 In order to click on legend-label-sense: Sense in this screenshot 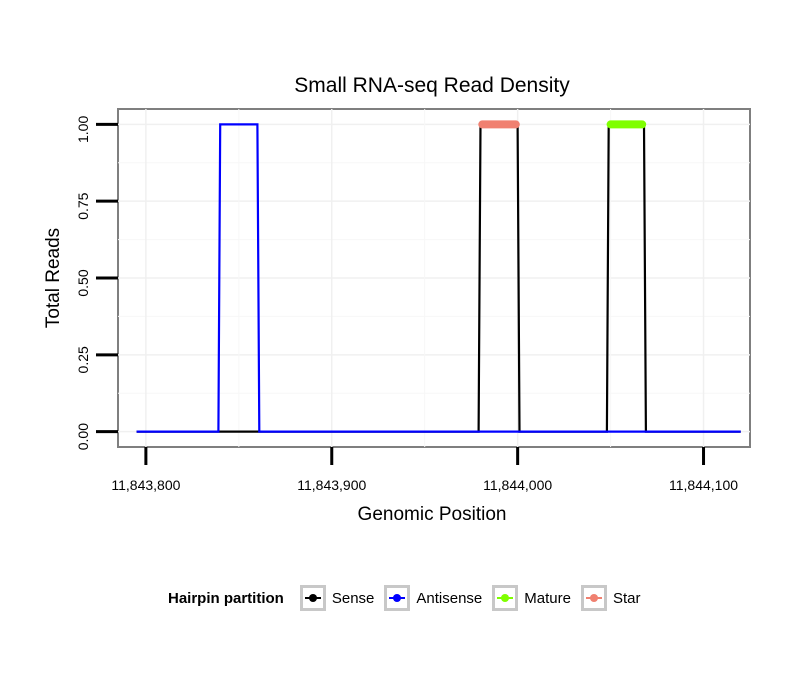, I will do `click(353, 598)`.